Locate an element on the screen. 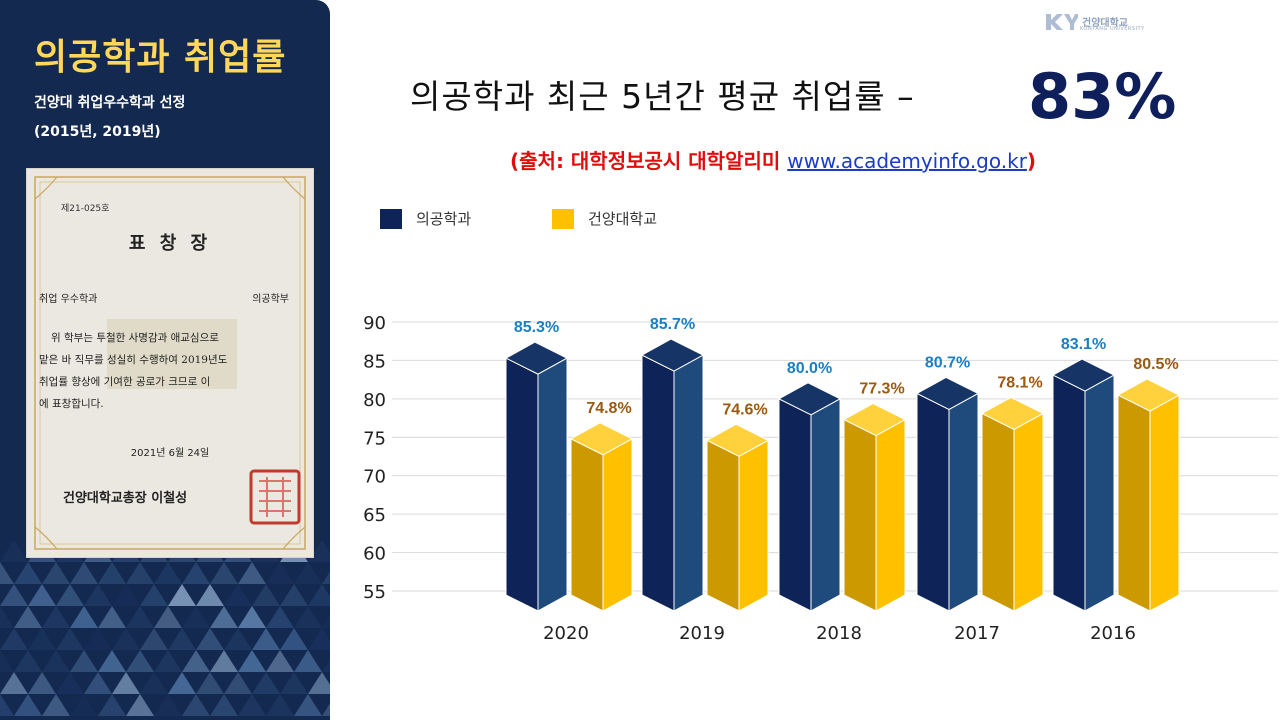  certificate-title: 표 창 장 is located at coordinates (170, 243).